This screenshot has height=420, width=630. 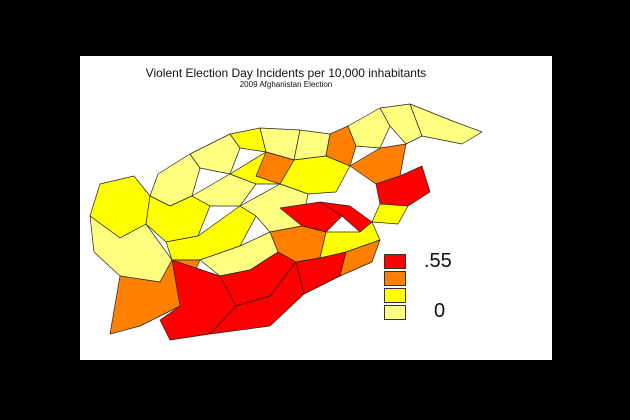 I want to click on legend-high-label: .55, so click(x=438, y=261).